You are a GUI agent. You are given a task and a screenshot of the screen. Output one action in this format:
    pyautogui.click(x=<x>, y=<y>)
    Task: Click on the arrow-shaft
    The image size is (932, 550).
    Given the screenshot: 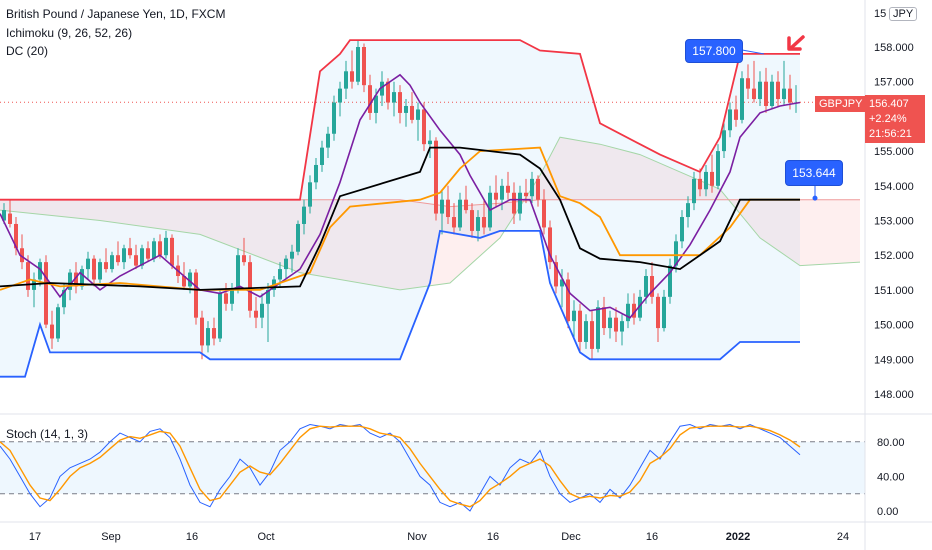 What is the action you would take?
    pyautogui.click(x=797, y=42)
    